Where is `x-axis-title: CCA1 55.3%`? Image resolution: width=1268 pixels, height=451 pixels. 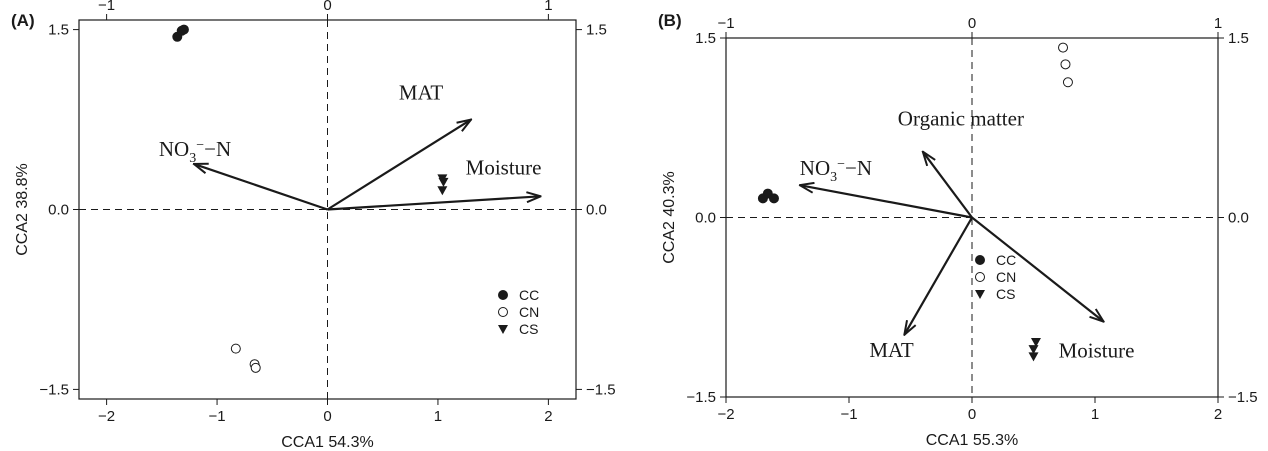
x-axis-title: CCA1 55.3% is located at coordinates (972, 440).